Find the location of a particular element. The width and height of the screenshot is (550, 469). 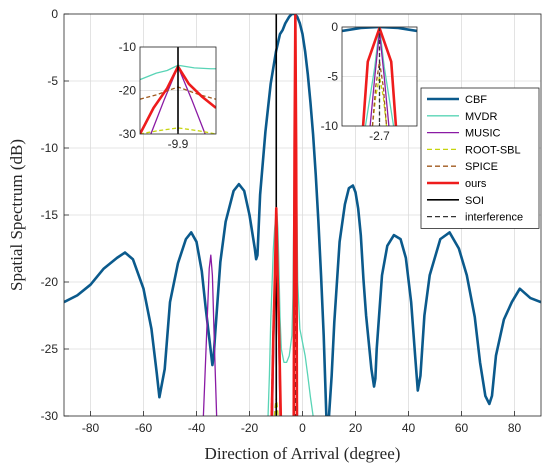

inset-series-spice is located at coordinates (379, 93).